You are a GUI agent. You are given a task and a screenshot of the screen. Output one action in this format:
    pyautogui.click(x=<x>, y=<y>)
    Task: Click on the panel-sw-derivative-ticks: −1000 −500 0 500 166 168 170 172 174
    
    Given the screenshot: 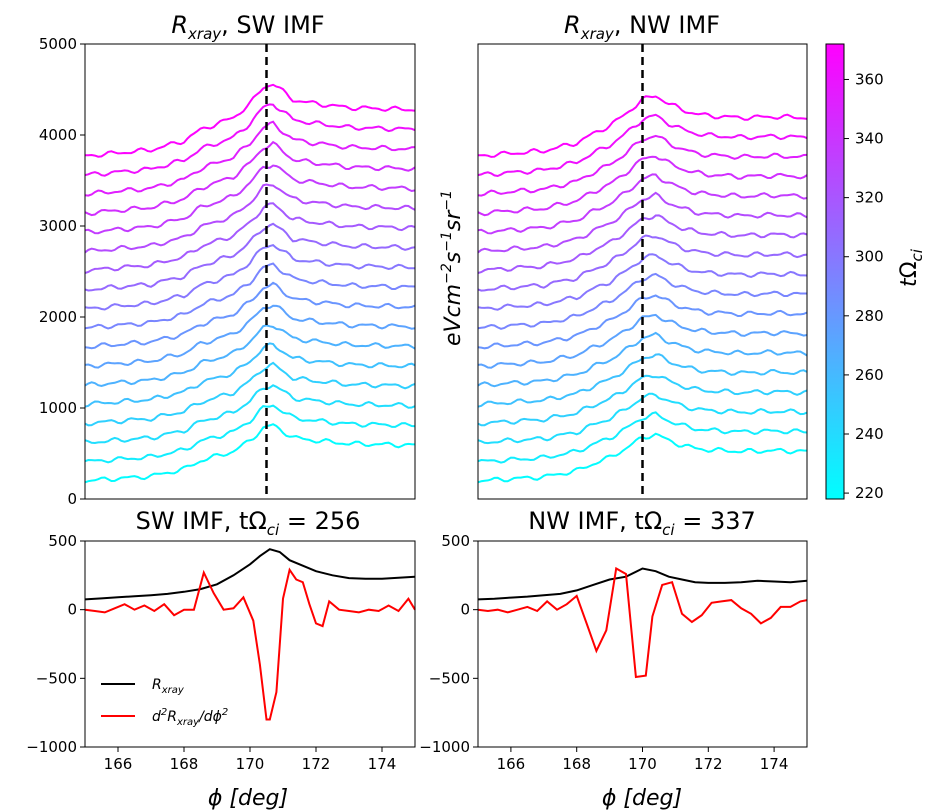 What is the action you would take?
    pyautogui.click(x=211, y=652)
    